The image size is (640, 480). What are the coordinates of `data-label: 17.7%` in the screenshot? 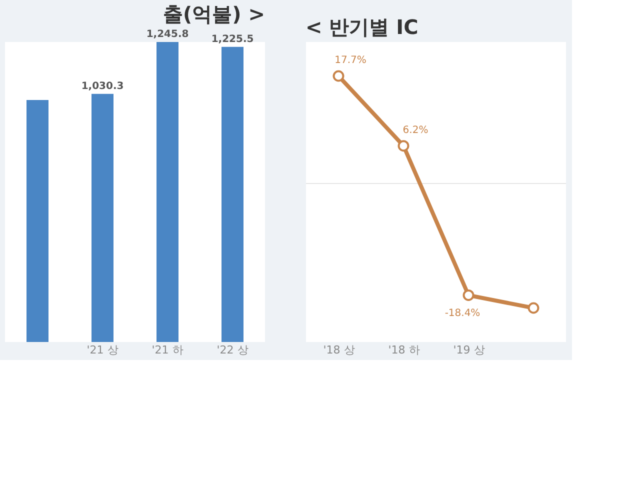 It's located at (350, 60).